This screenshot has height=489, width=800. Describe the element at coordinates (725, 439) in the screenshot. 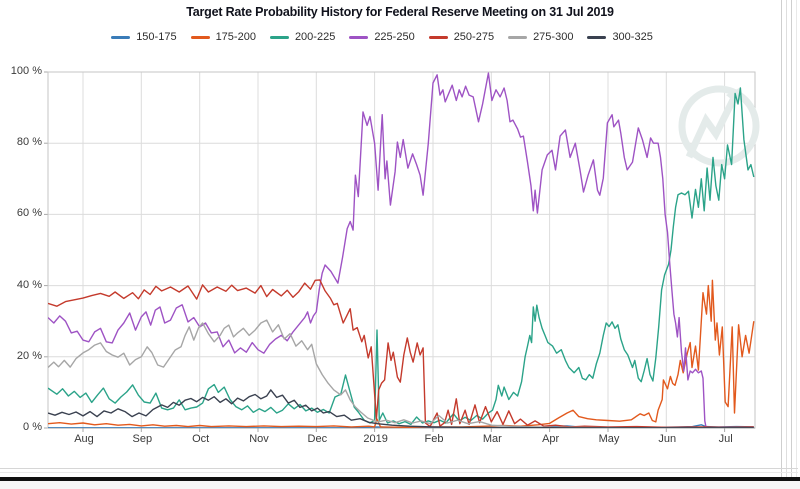

I see `x-axis-tick-label: Jul` at that location.